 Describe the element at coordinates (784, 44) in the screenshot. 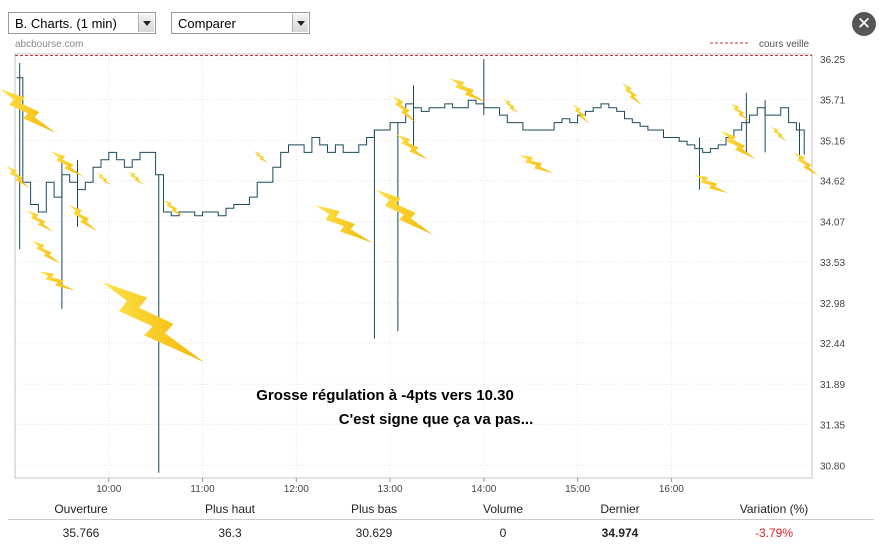

I see `legend-label: cours veille` at that location.